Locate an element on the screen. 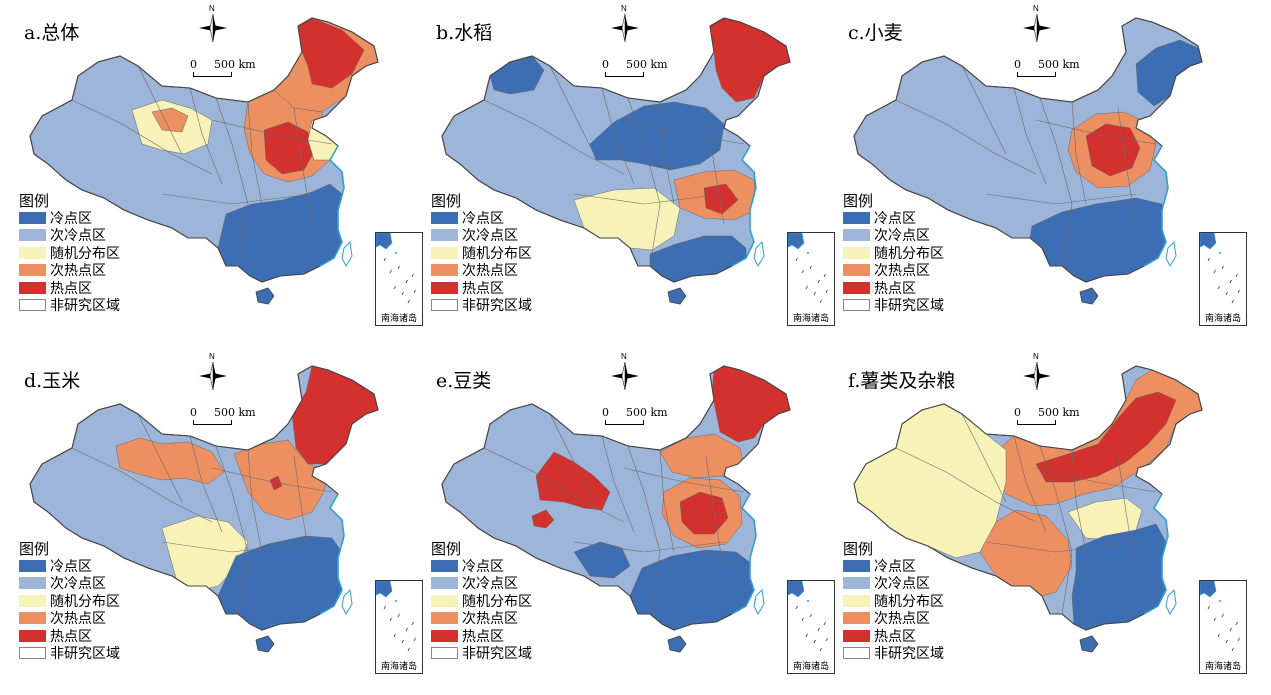  taiwan-island is located at coordinates (1171, 602).